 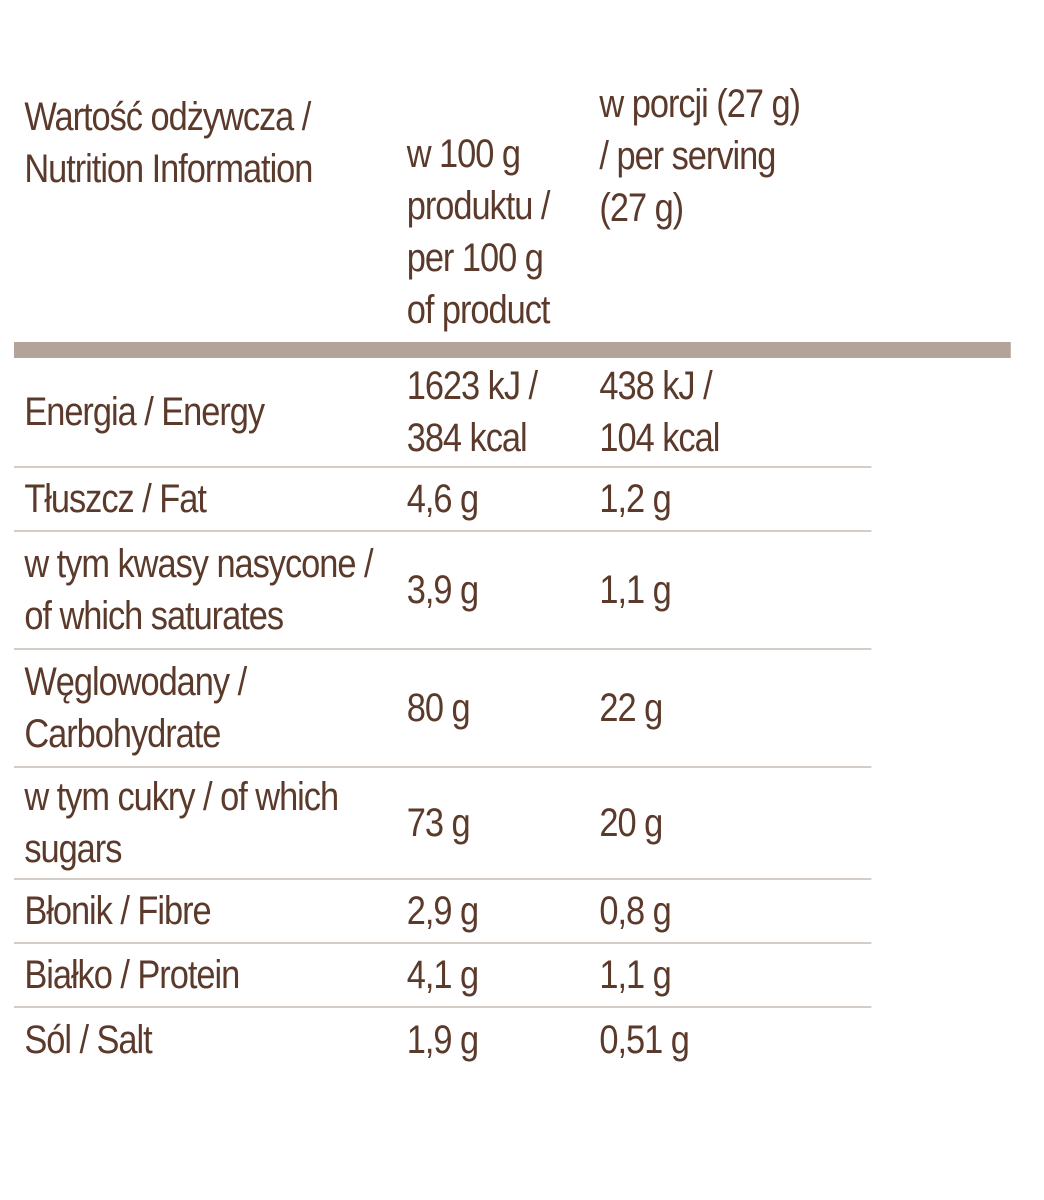 What do you see at coordinates (122, 734) in the screenshot?
I see `nutrient-name: Carbohydrate` at bounding box center [122, 734].